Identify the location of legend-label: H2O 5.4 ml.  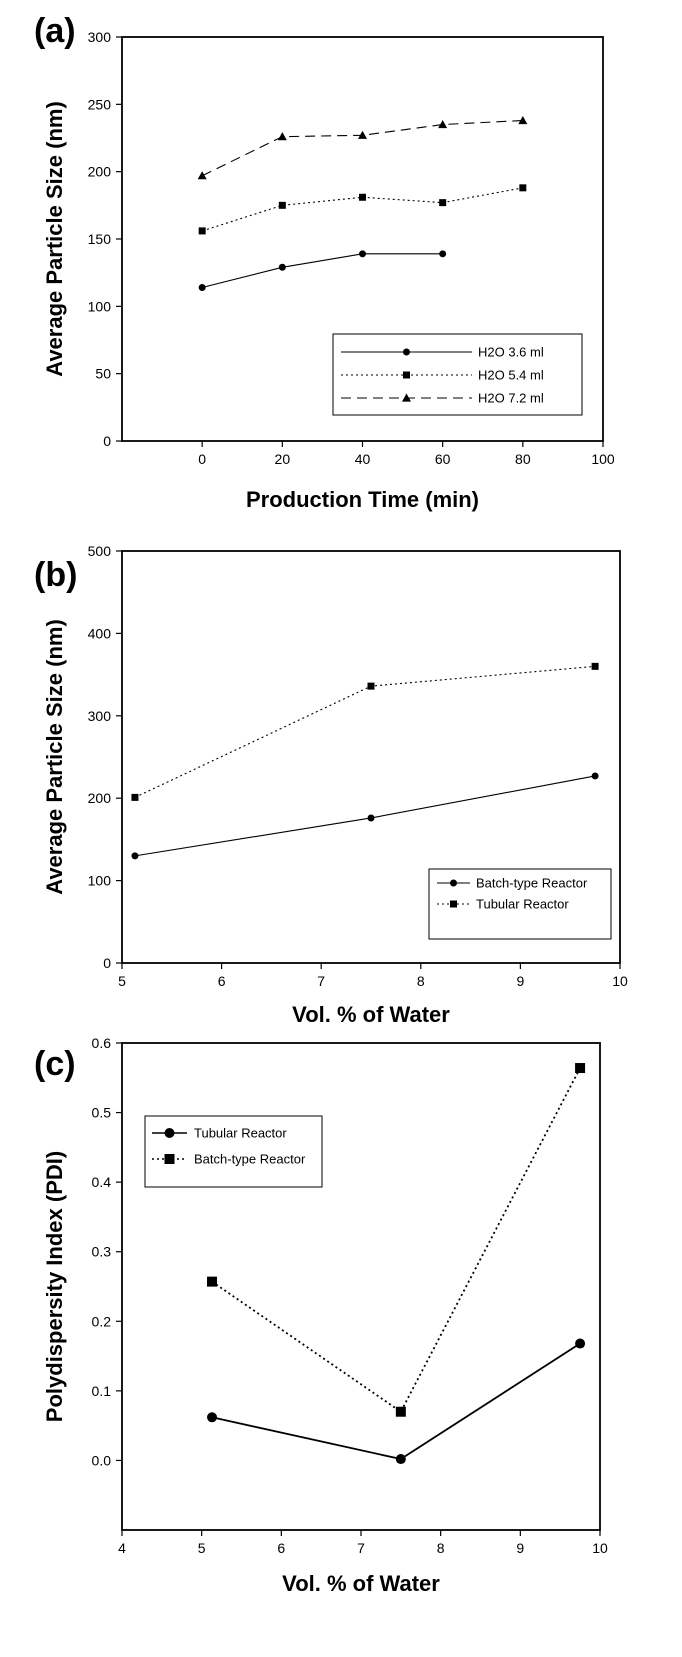
(511, 375).